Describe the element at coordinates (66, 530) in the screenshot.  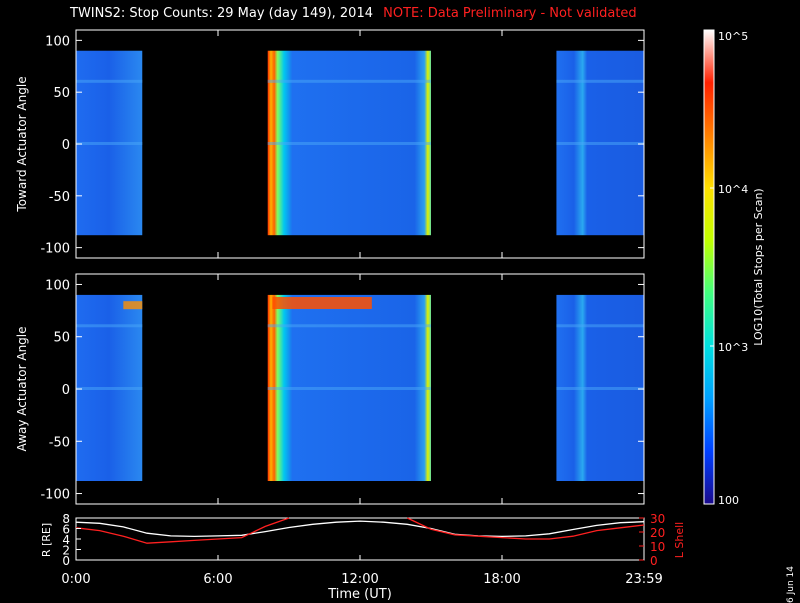
I see `ytick-label-left: 6` at that location.